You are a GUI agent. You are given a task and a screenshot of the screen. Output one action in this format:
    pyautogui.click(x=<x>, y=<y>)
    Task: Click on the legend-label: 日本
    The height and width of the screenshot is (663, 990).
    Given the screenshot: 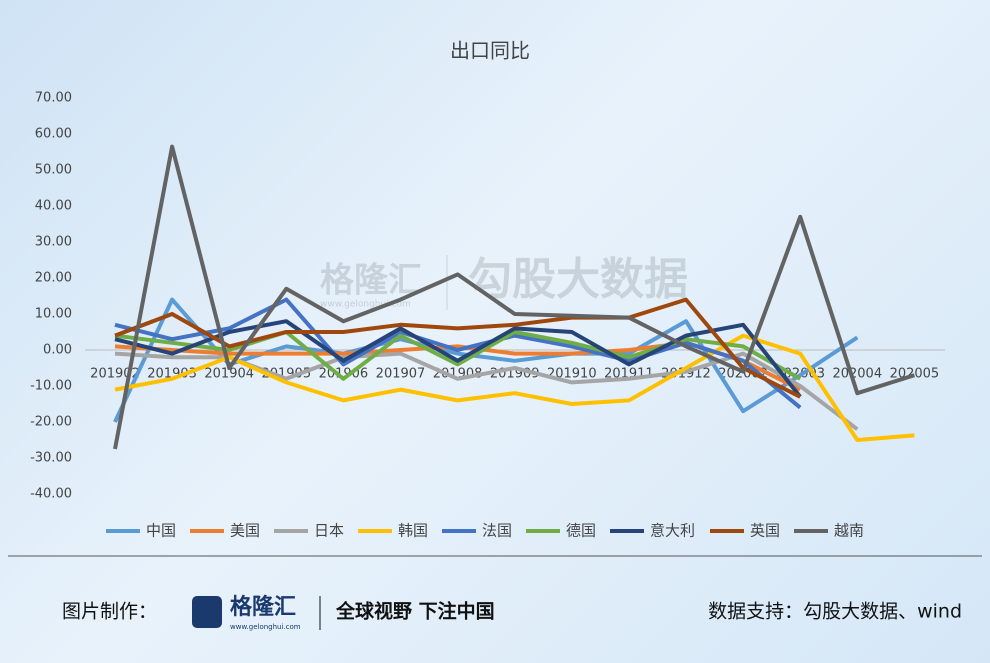 What is the action you would take?
    pyautogui.click(x=329, y=531)
    